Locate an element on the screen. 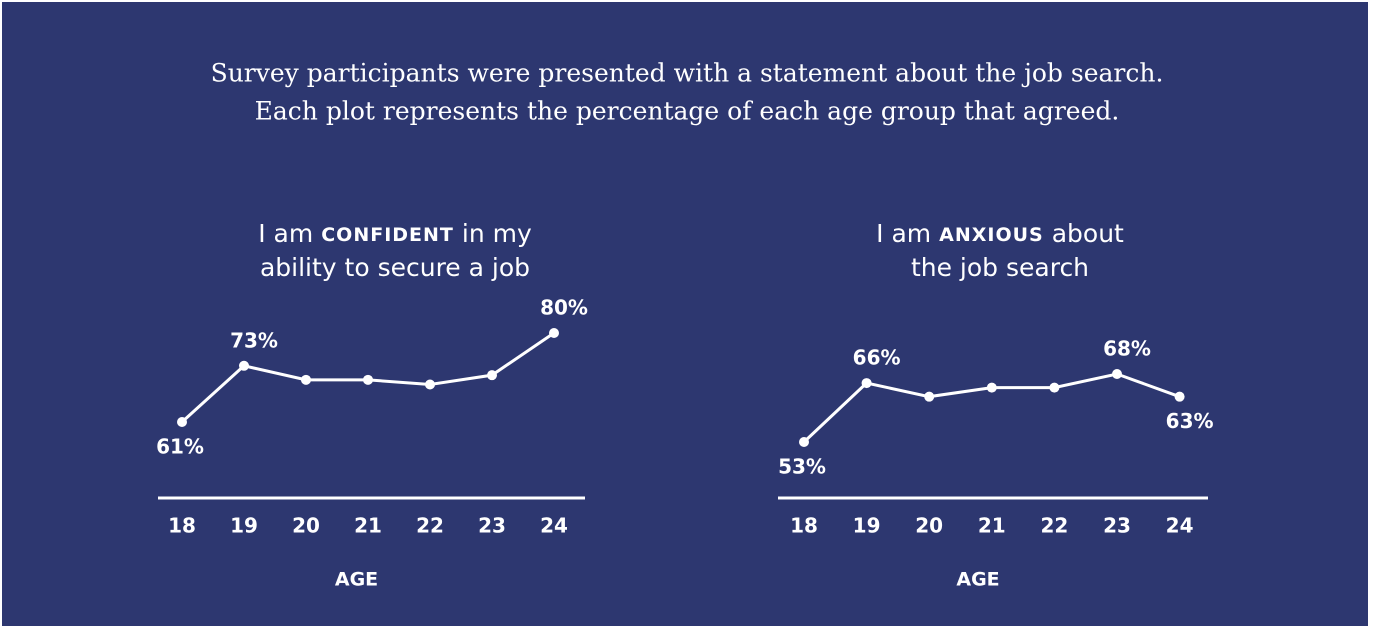 This screenshot has height=630, width=1374. title-part: in my is located at coordinates (497, 233).